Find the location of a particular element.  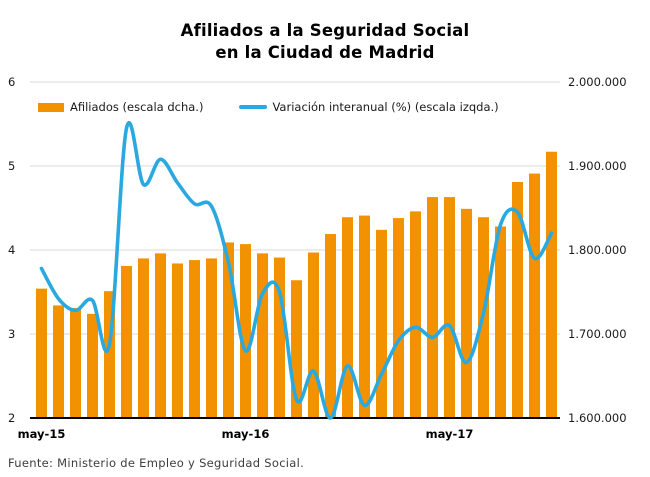

y-right-tick-label: 1.700.000 is located at coordinates (597, 334).